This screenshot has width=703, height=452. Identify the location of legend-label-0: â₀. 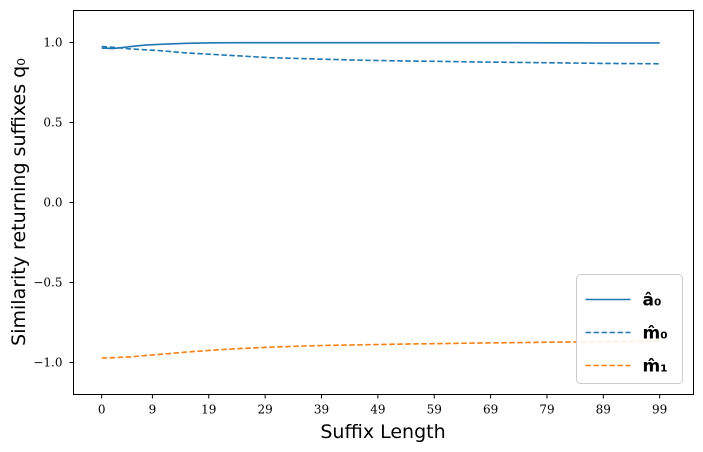
(652, 301).